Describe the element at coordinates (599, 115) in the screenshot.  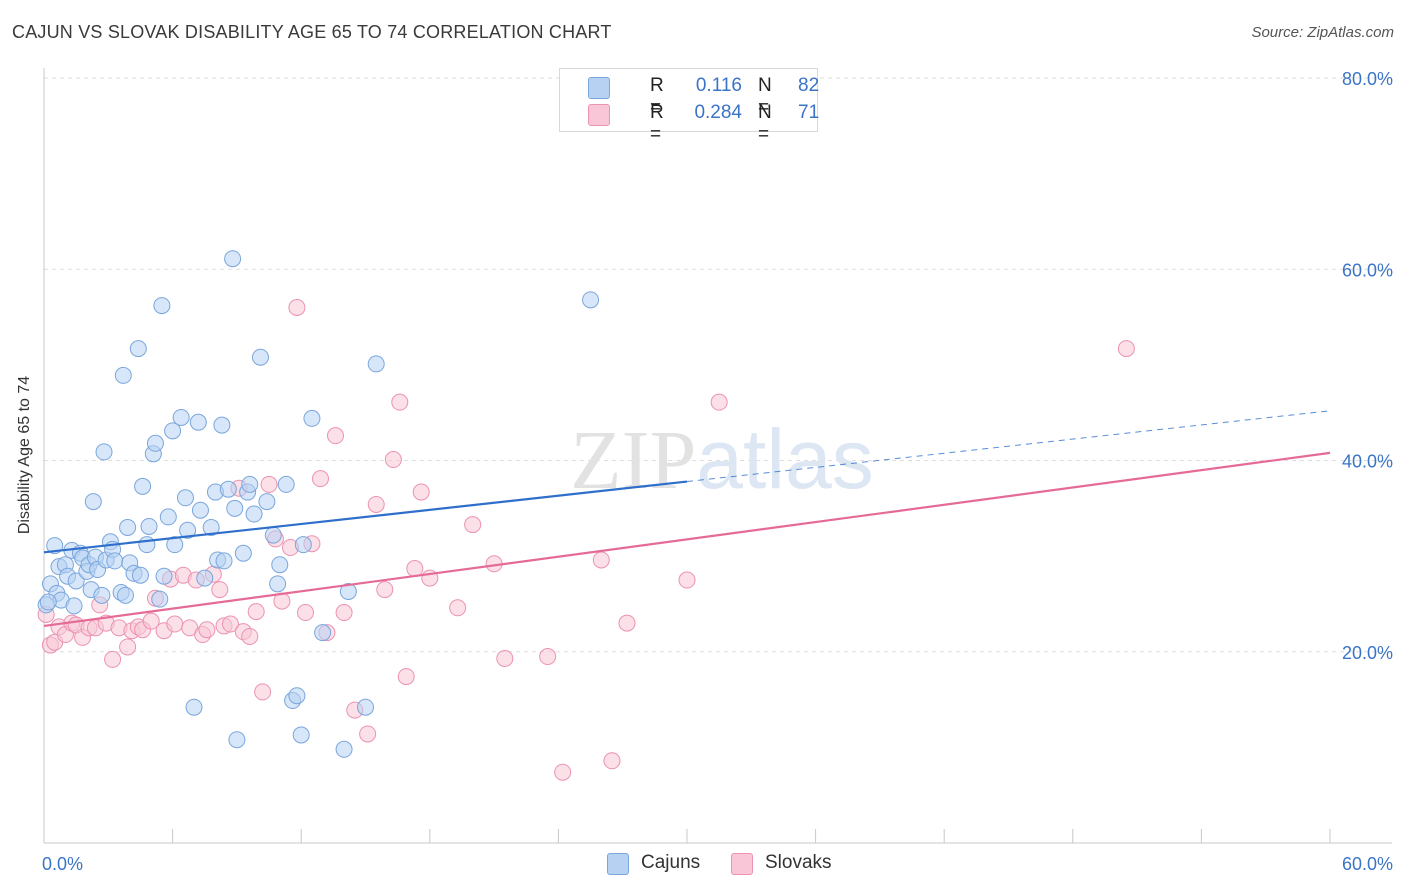
I see `slovaks-swatch` at that location.